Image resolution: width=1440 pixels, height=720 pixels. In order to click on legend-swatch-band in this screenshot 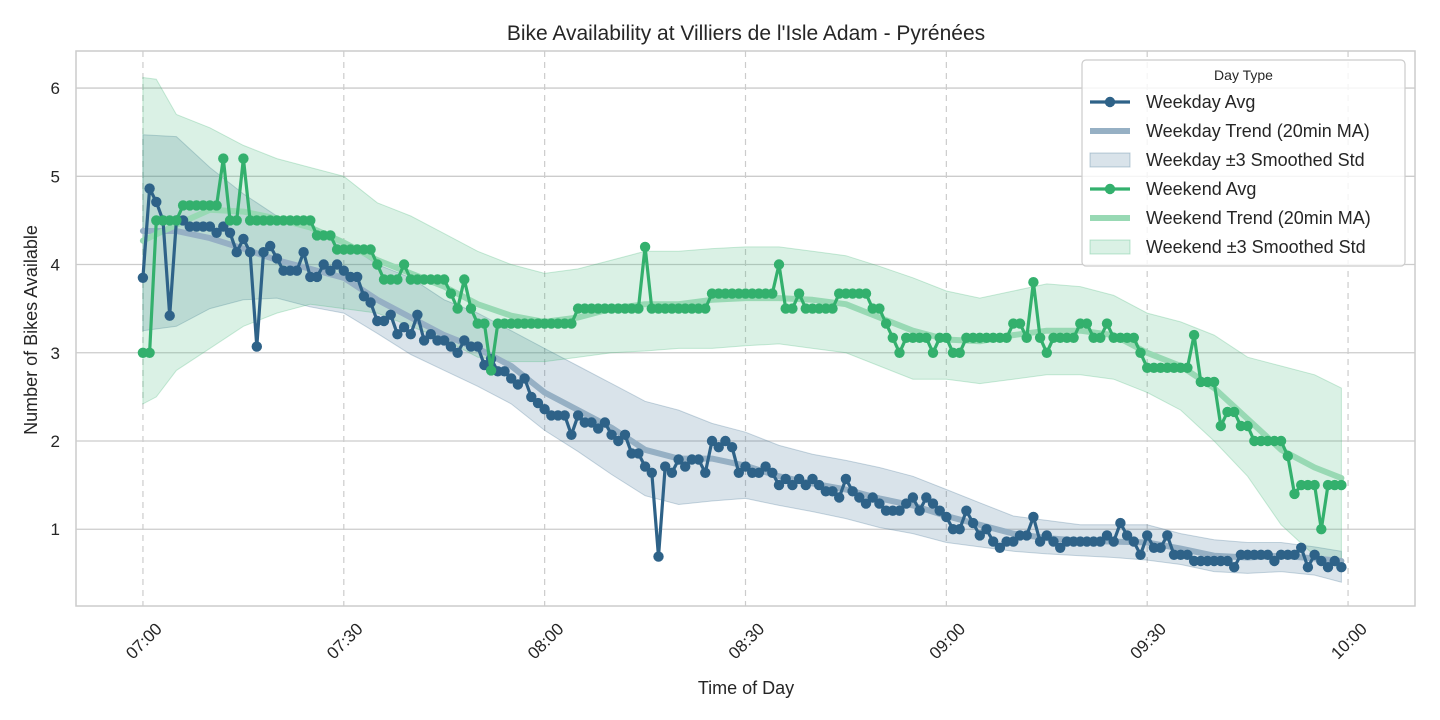, I will do `click(1110, 160)`.